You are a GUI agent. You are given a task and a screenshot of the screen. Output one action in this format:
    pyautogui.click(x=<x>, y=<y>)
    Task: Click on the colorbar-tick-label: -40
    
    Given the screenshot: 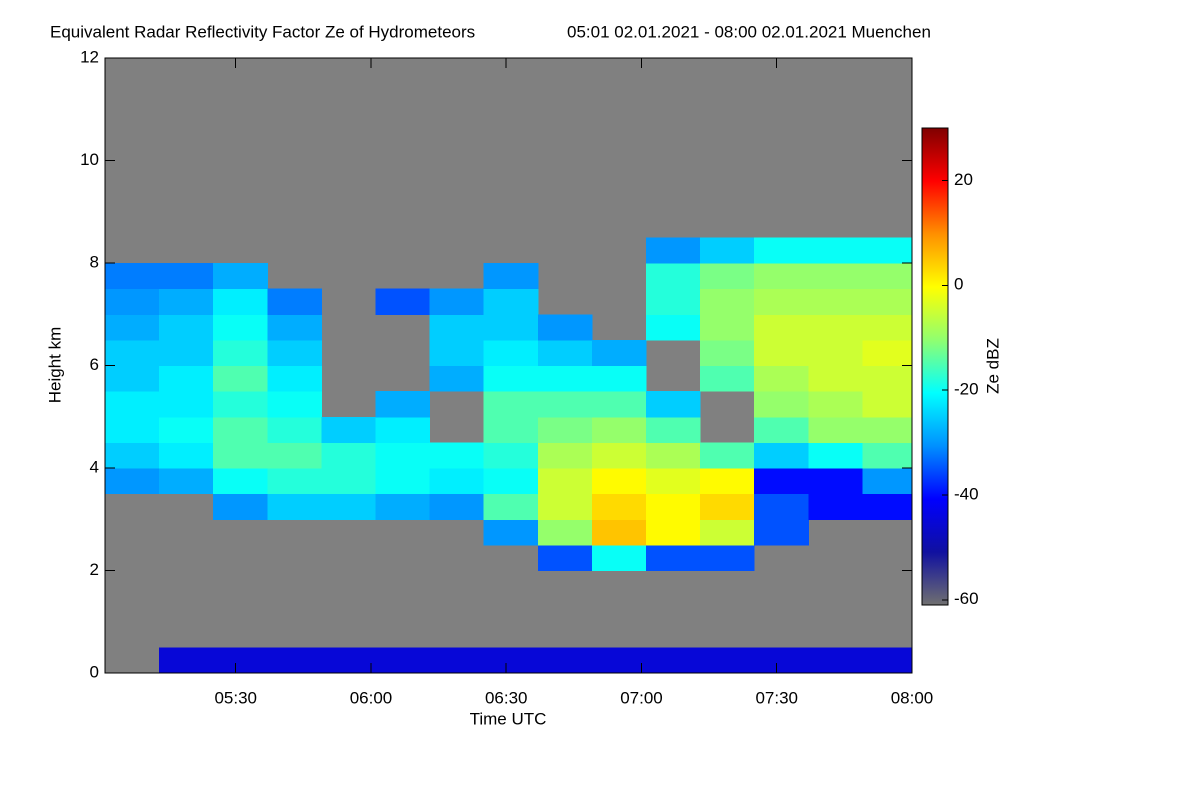 What is the action you would take?
    pyautogui.click(x=966, y=493)
    